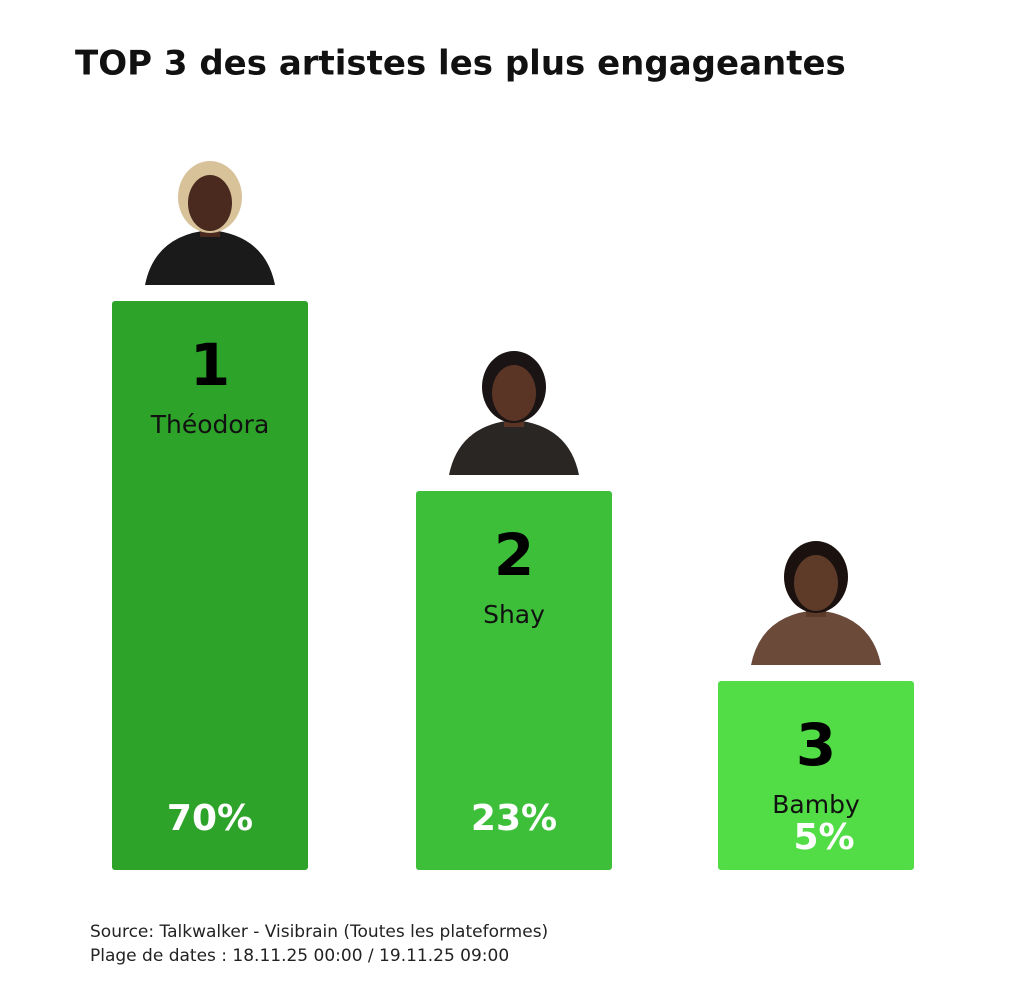  I want to click on chart-title: TOP 3 des artistes les plus engageantes, so click(460, 64).